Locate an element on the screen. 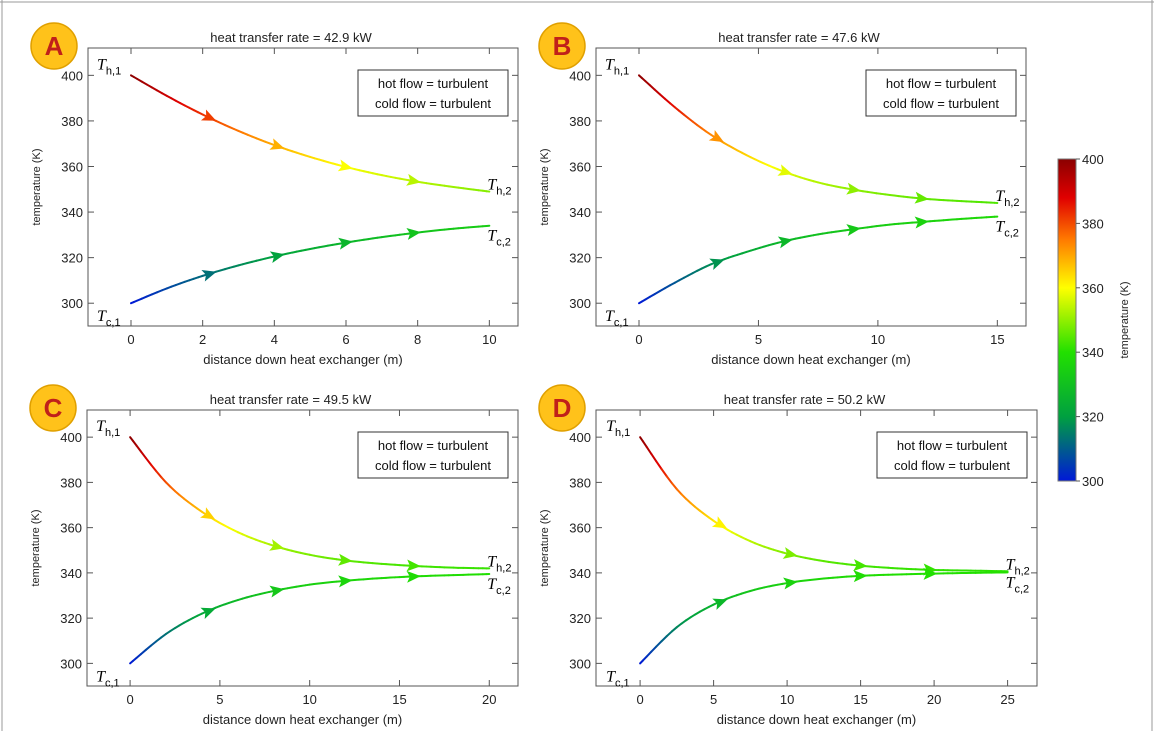  colorbar-tick-label: 380 is located at coordinates (1093, 223).